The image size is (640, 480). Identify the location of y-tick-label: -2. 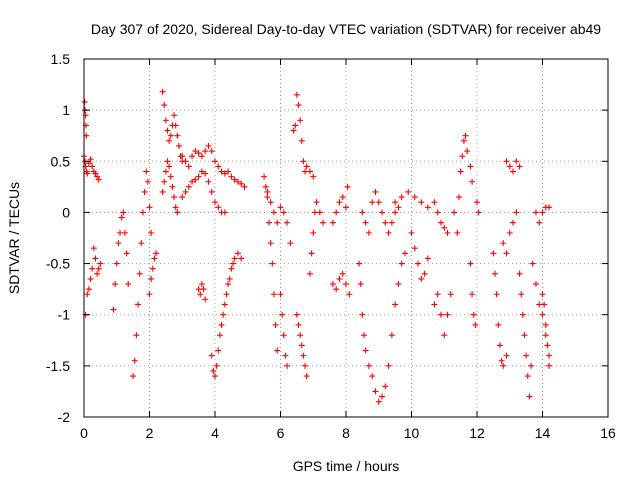
(64, 417).